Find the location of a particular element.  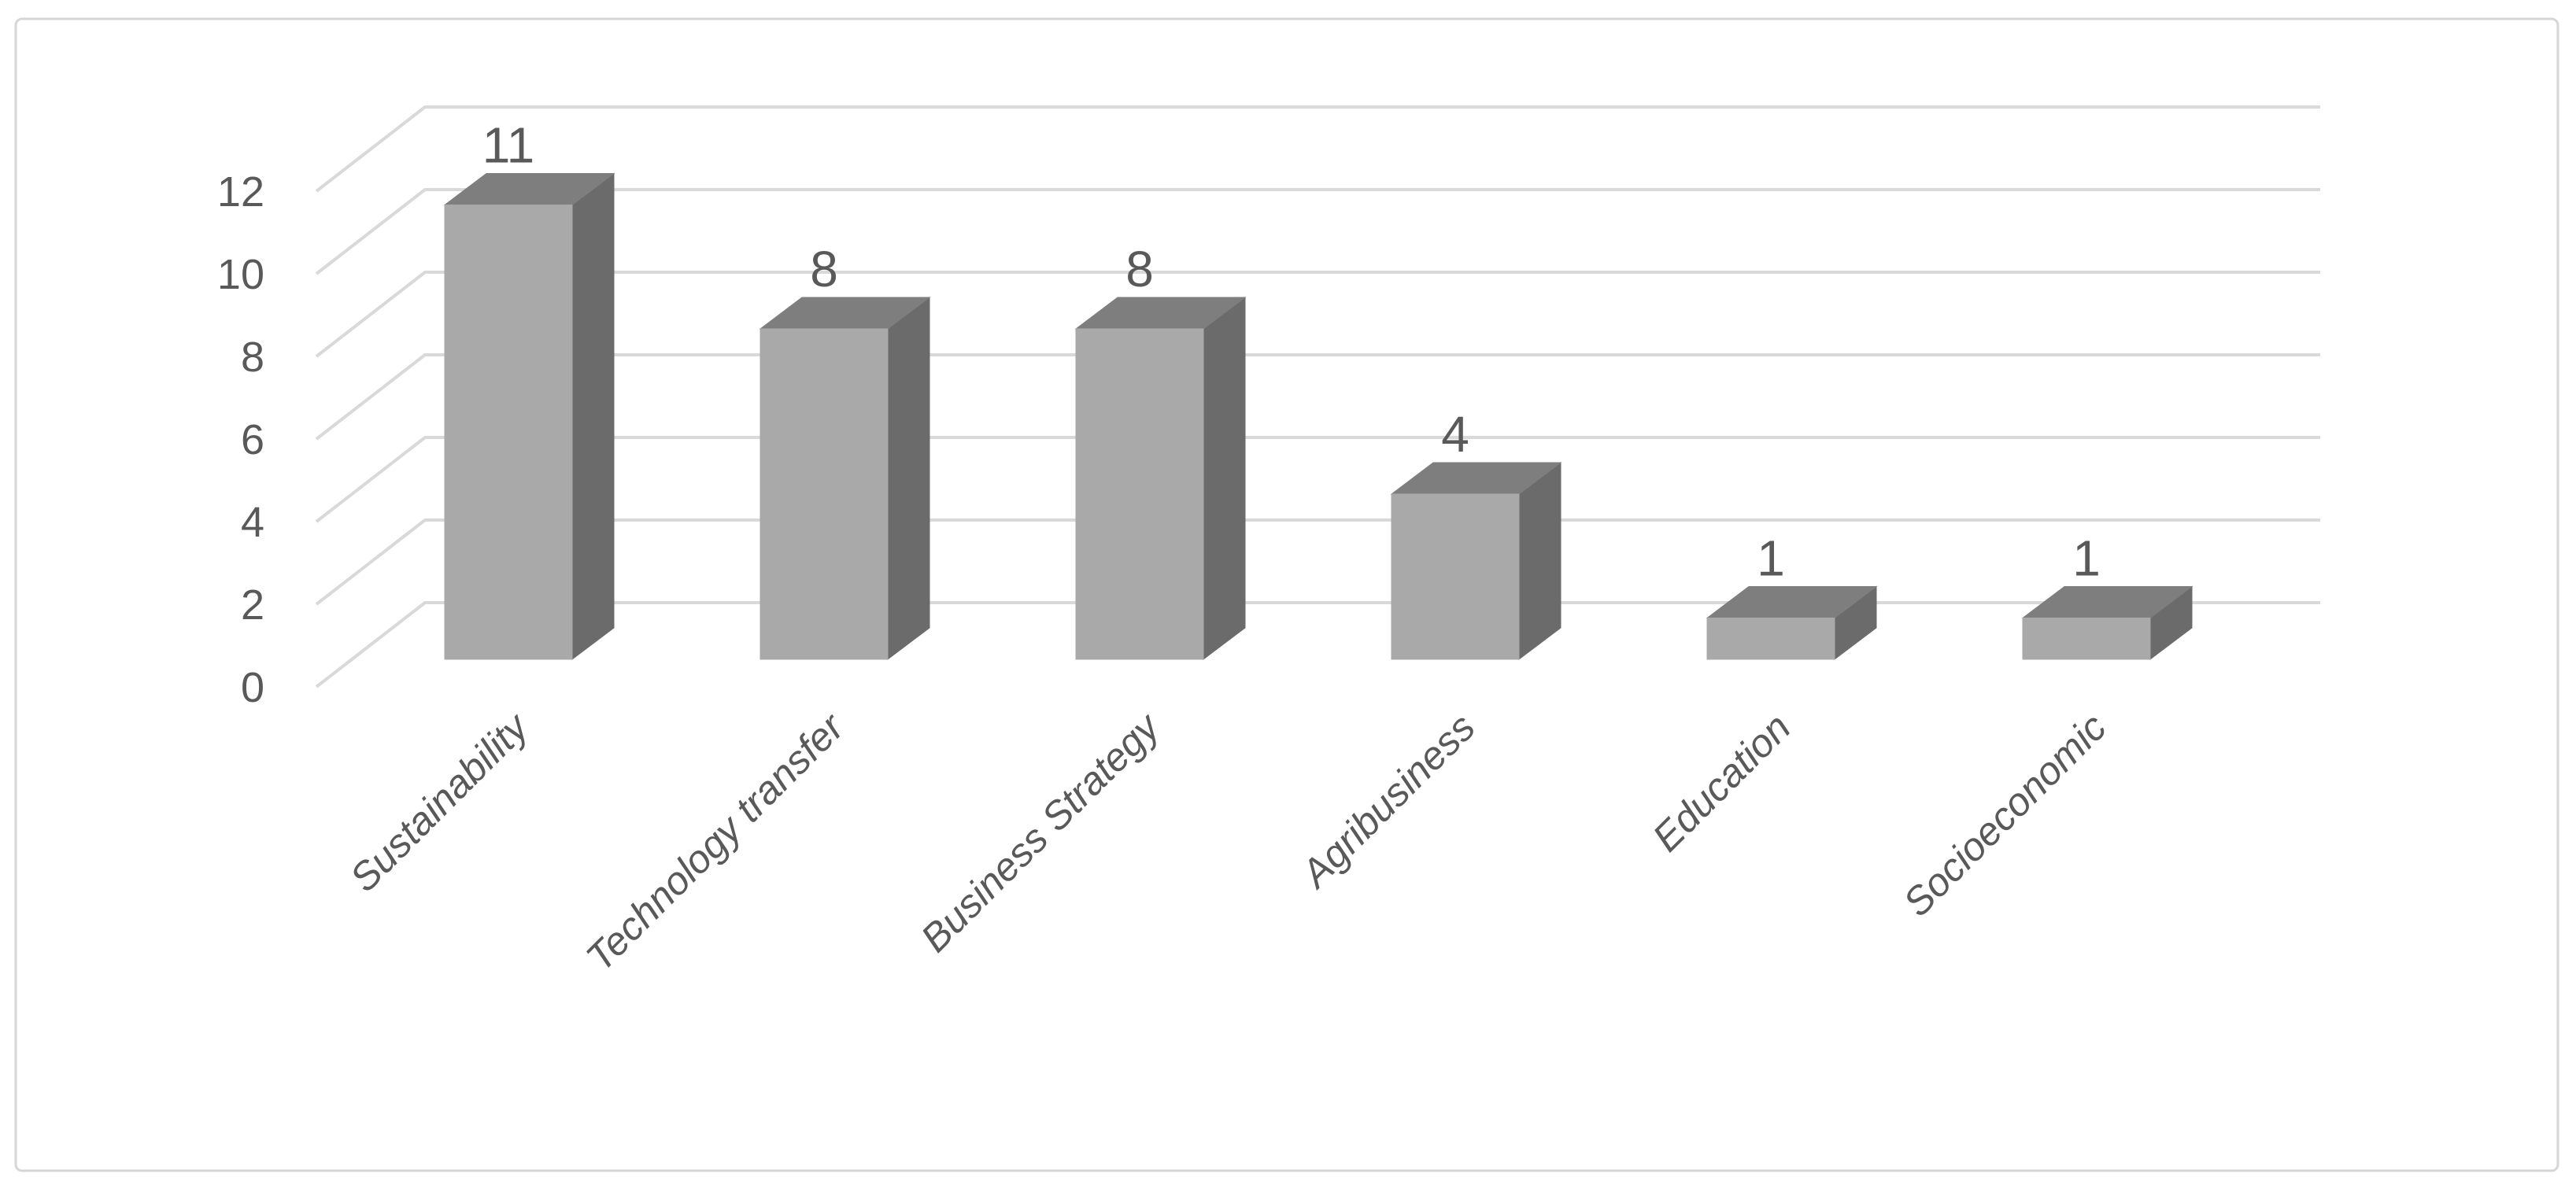

bar-agribusiness: 4 is located at coordinates (1476, 533).